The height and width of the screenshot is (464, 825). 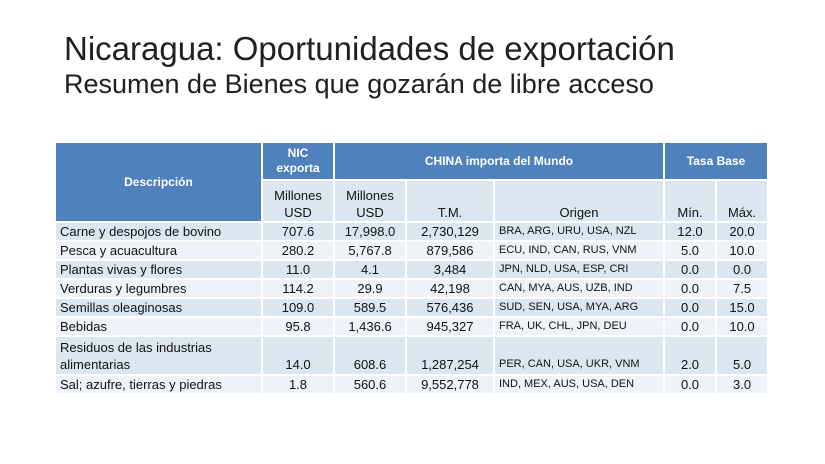 What do you see at coordinates (298, 200) in the screenshot?
I see `subheader-nic-usd: Millones USD` at bounding box center [298, 200].